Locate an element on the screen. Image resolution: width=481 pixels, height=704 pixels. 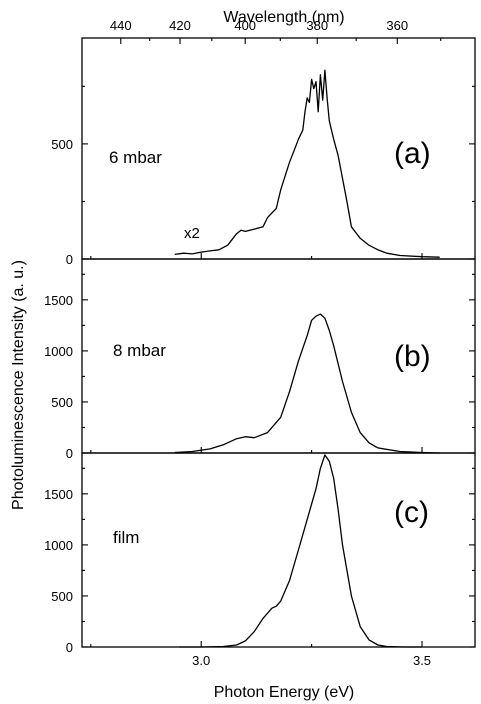
top-tick-label: 440 is located at coordinates (121, 25).